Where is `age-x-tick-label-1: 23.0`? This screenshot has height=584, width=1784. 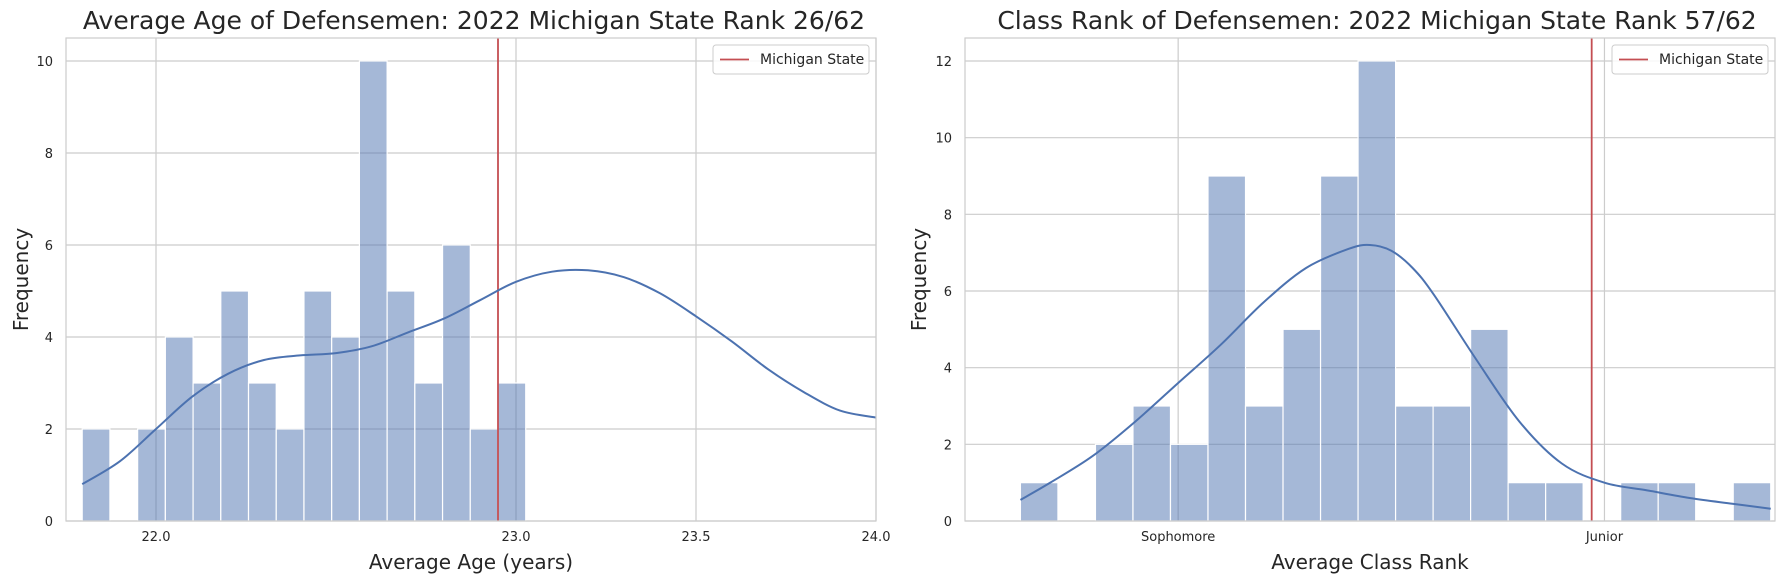
age-x-tick-label-1: 23.0 is located at coordinates (516, 537).